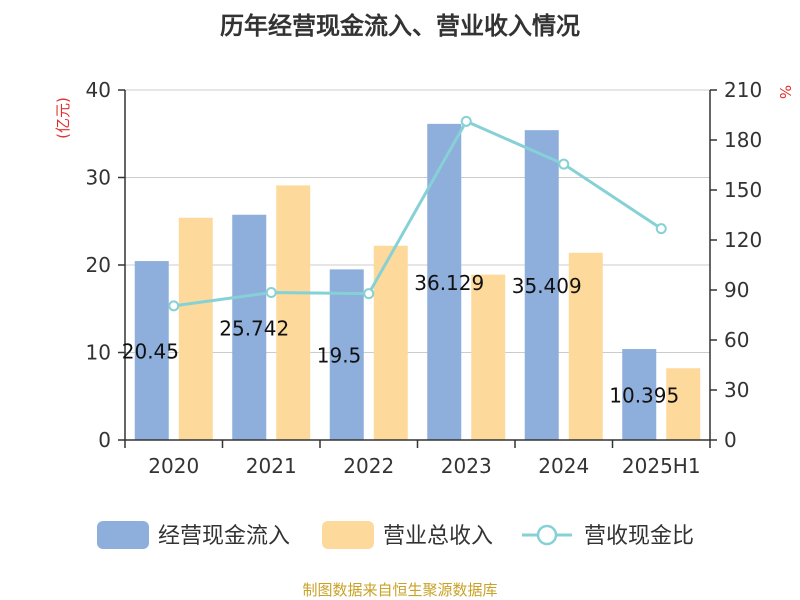 This screenshot has width=800, height=600. What do you see at coordinates (736, 290) in the screenshot?
I see `y-right-tick-label: 90` at bounding box center [736, 290].